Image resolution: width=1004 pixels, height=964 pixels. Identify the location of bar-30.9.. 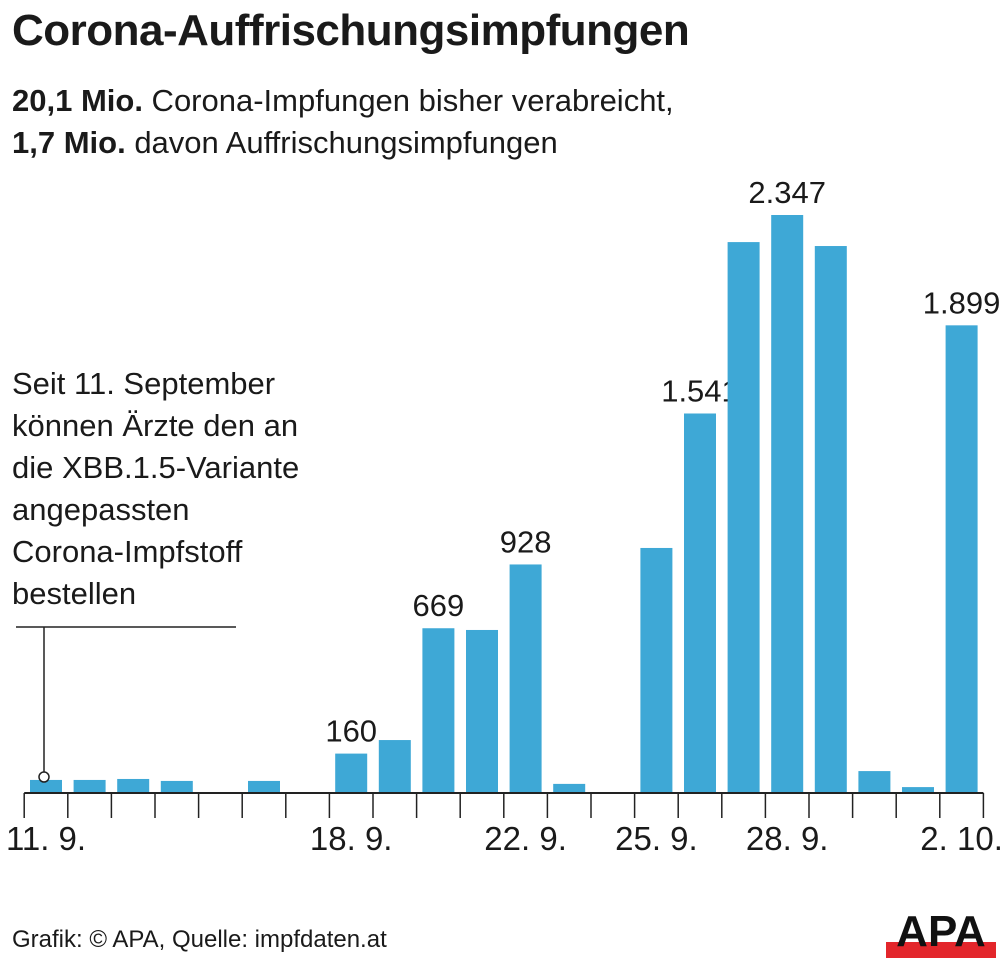
(874, 782).